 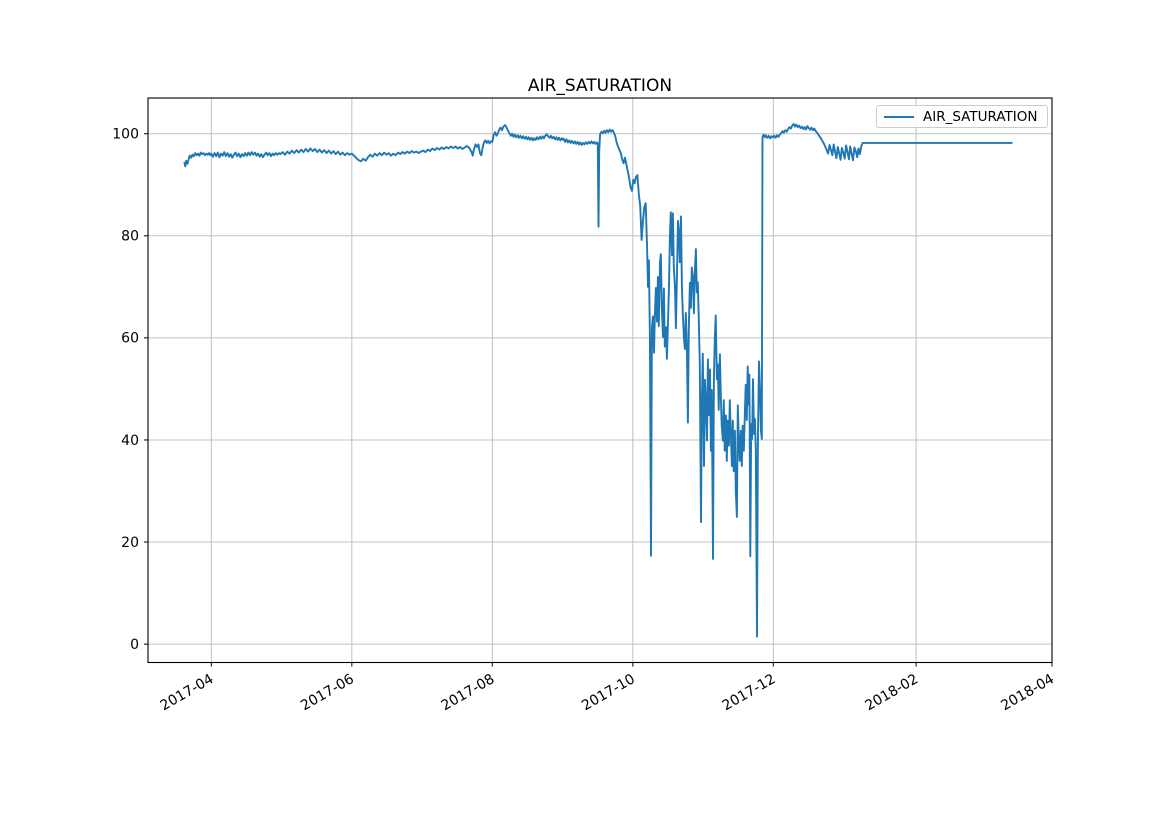 I want to click on legend: AIR_SATURATION, so click(x=962, y=116).